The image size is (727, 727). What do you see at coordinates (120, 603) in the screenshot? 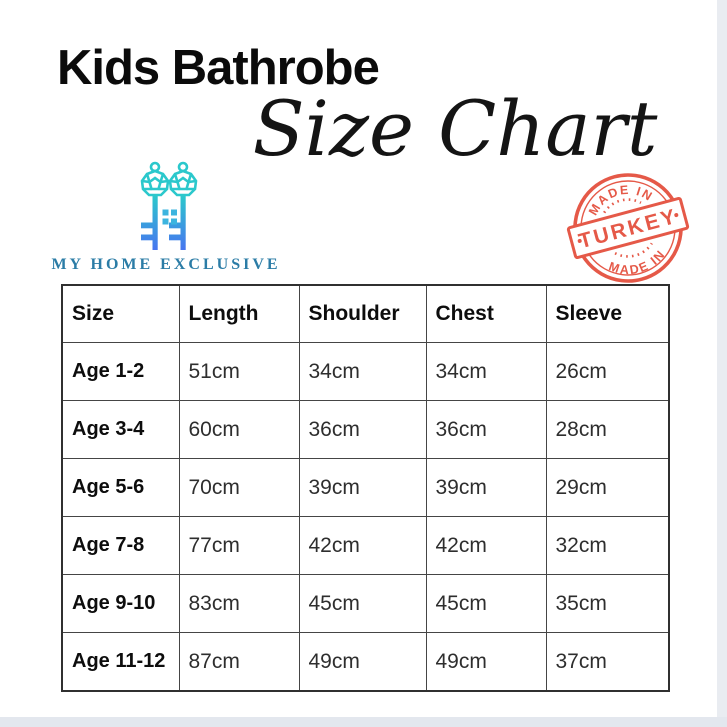
I see `row-size-label: Age 9-10` at bounding box center [120, 603].